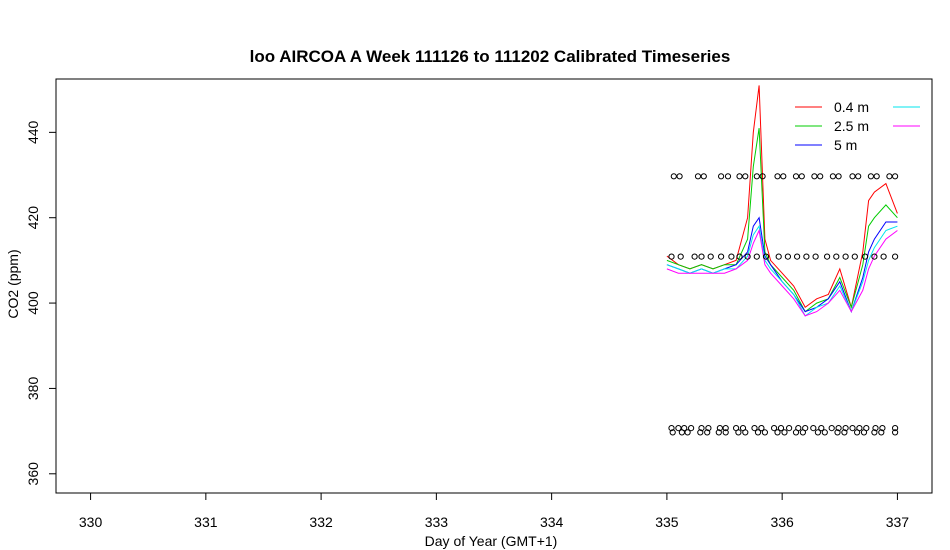  What do you see at coordinates (206, 522) in the screenshot?
I see `x-tick-label: 331` at bounding box center [206, 522].